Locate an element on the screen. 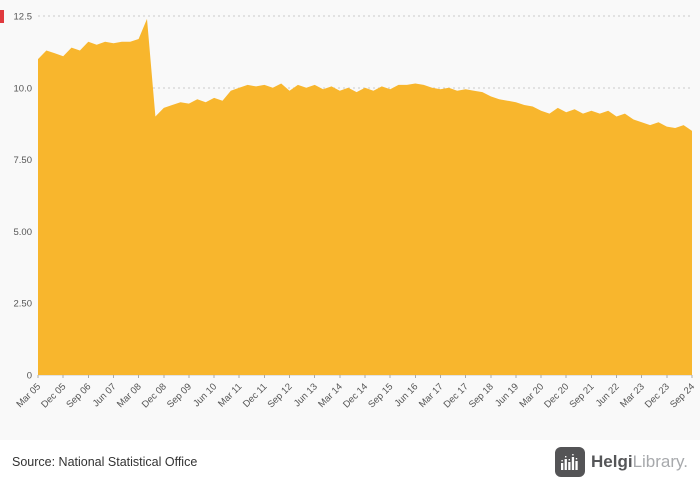  svg-text: Dec 20 is located at coordinates (556, 395).